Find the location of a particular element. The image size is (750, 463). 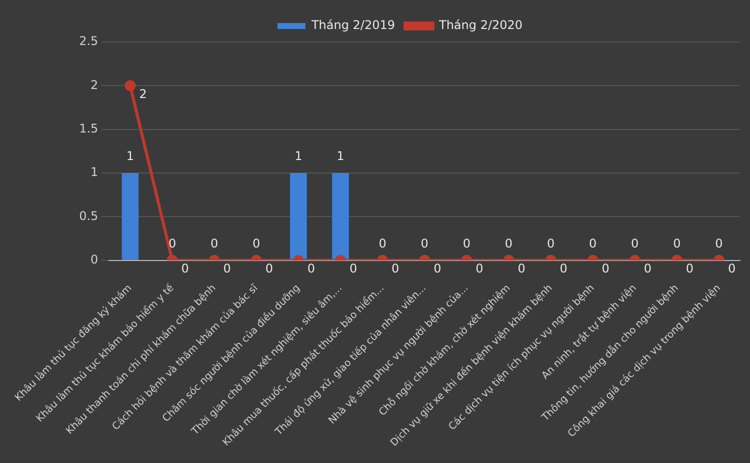

y-tick-label: 0.5 is located at coordinates (88, 215).